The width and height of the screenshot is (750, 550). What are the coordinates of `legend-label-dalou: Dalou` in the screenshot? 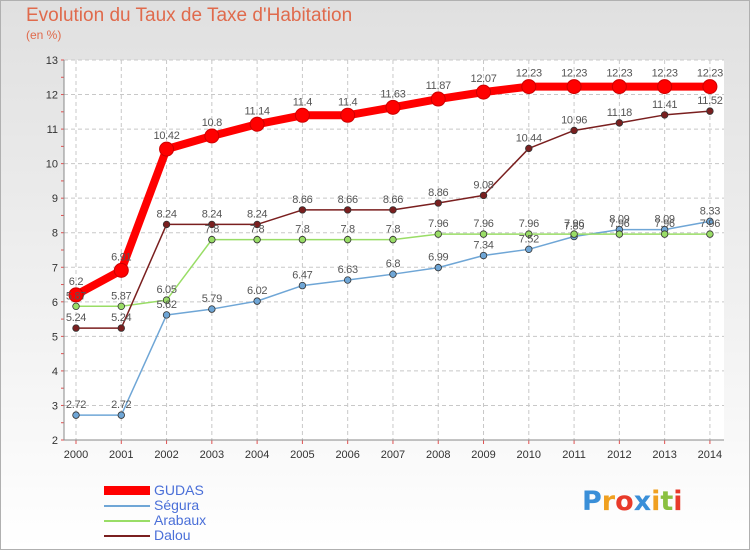 It's located at (172, 535).